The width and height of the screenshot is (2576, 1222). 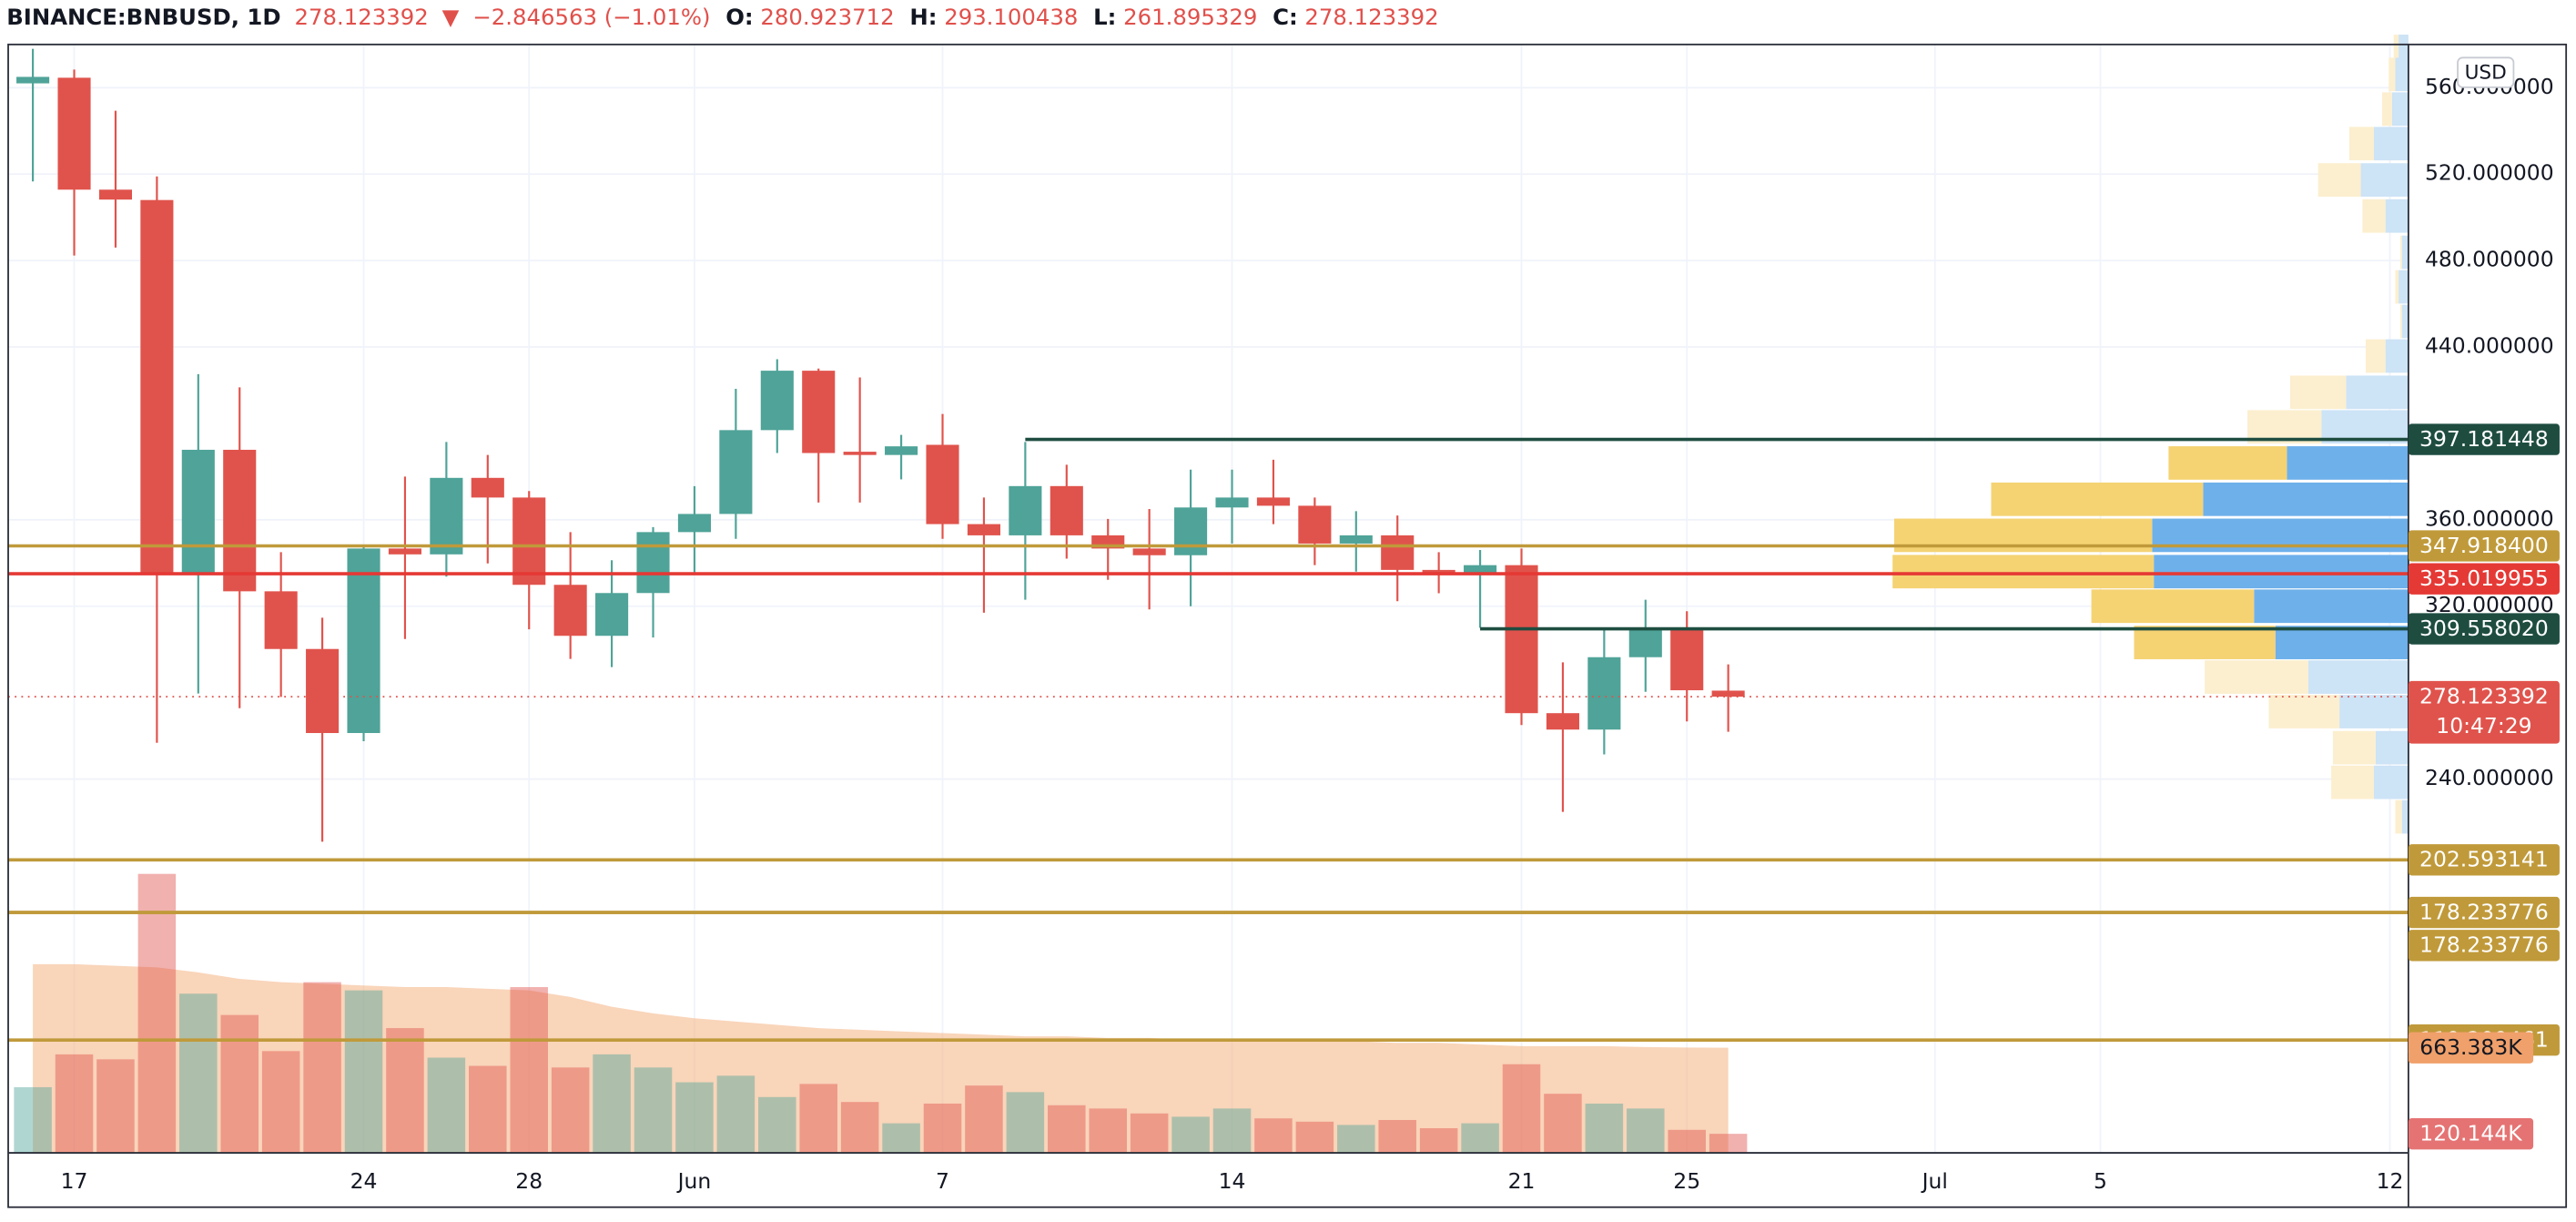 What do you see at coordinates (74, 1181) in the screenshot?
I see `x-tick-label: 17` at bounding box center [74, 1181].